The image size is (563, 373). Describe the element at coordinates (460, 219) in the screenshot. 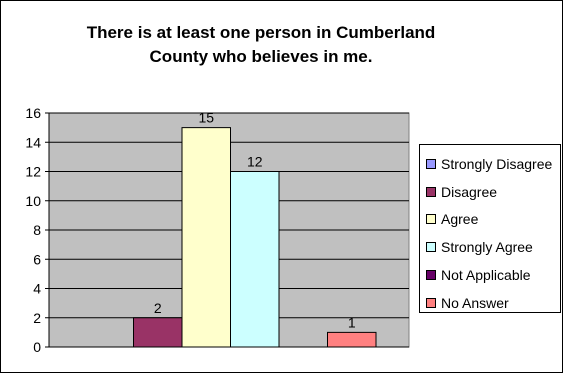

I see `legend-label: Agree` at that location.